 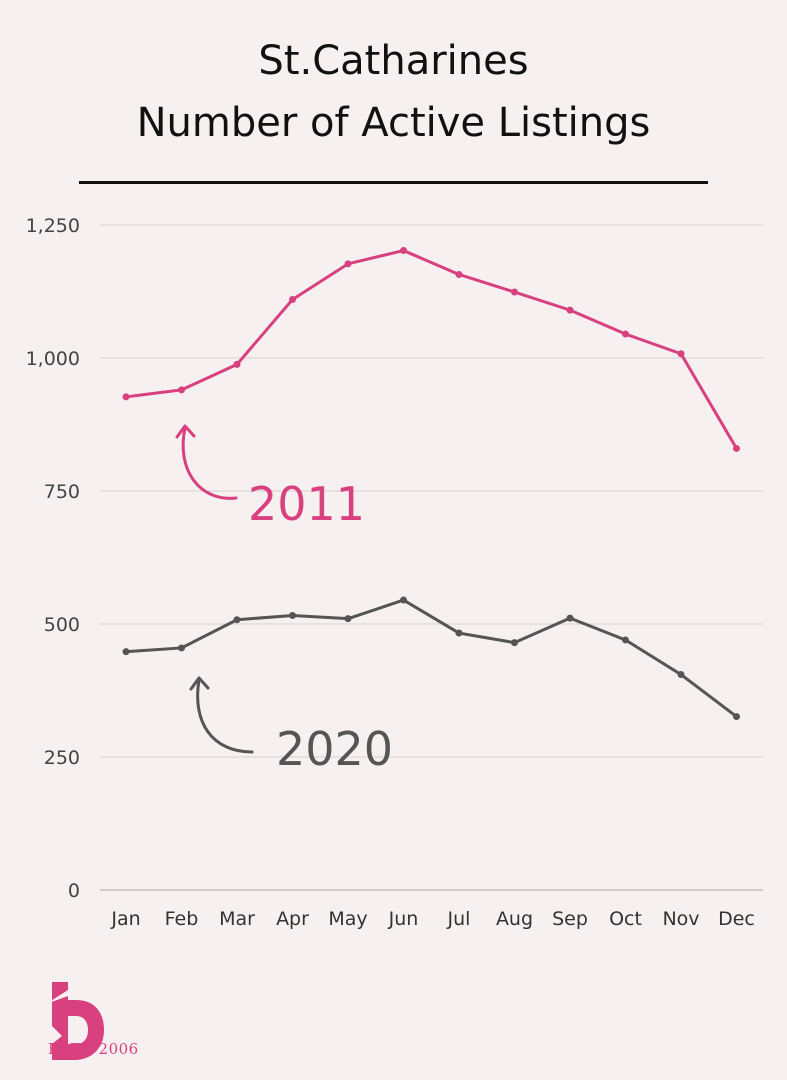 I want to click on x-tick-label: Sep, so click(x=570, y=919).